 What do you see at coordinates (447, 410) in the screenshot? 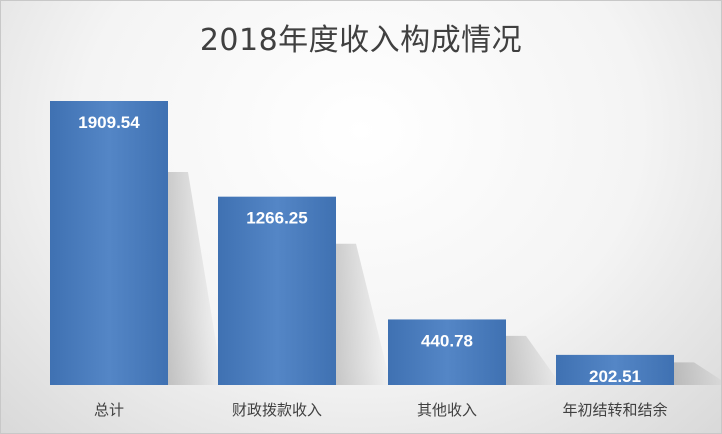
I see `category-label-2: 其他收入` at bounding box center [447, 410].